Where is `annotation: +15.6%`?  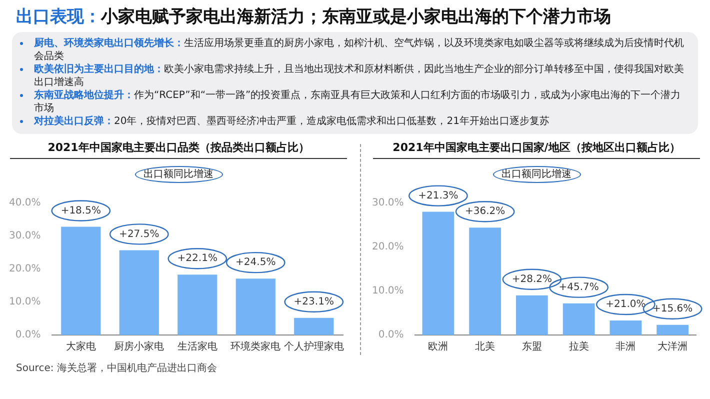
annotation: +15.6% is located at coordinates (672, 308).